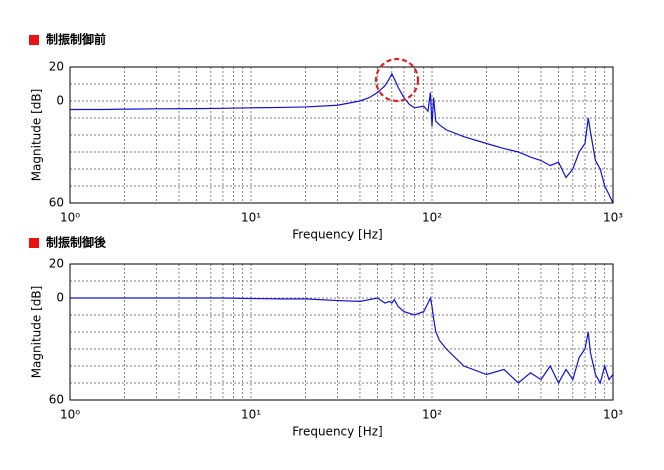  What do you see at coordinates (76, 39) in the screenshot?
I see `chart-title: 制振制御前` at bounding box center [76, 39].